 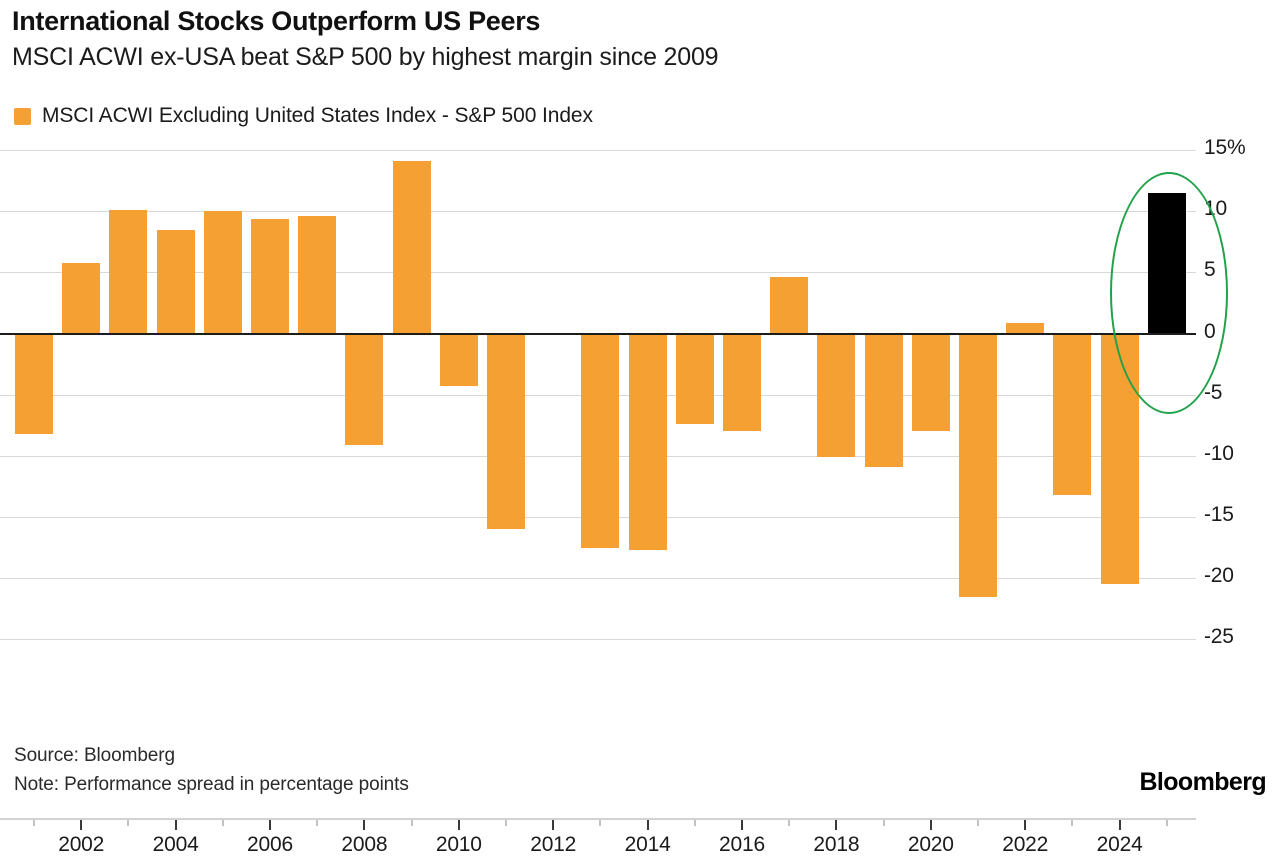 I want to click on bar-2007, so click(x=317, y=275).